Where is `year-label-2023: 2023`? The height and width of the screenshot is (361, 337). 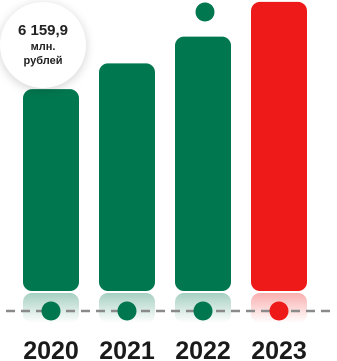 year-label-2023: 2023 is located at coordinates (279, 349).